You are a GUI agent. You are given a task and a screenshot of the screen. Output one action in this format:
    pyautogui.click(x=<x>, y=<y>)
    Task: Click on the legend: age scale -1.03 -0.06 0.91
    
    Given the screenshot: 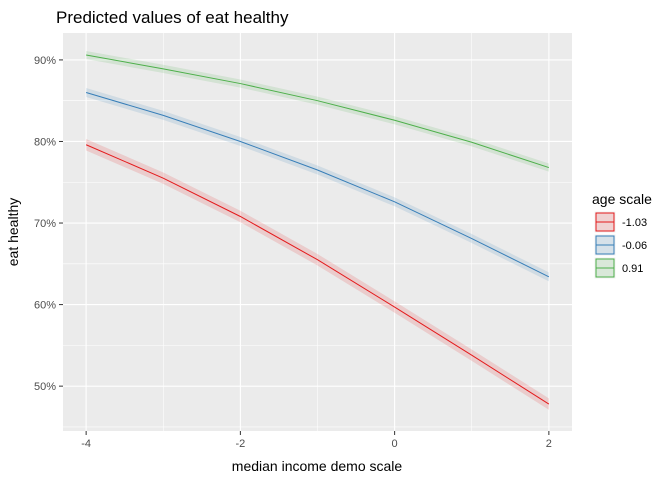 What is the action you would take?
    pyautogui.click(x=622, y=235)
    